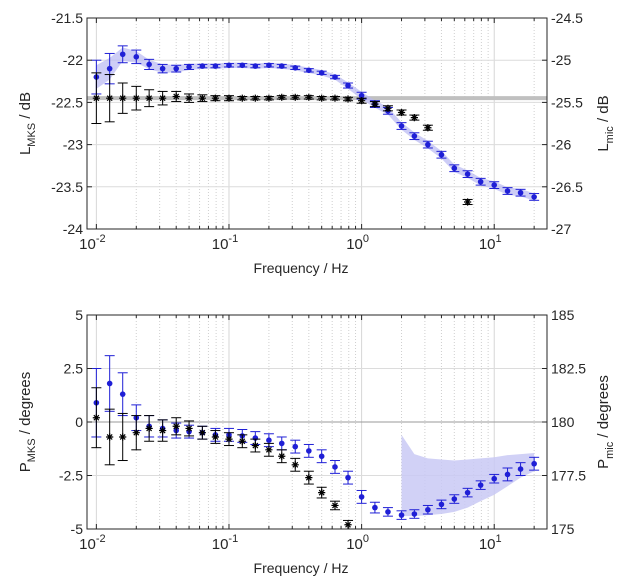 The image size is (634, 582). Describe the element at coordinates (567, 18) in the screenshot. I see `y-right-tick-label: -24.5` at that location.